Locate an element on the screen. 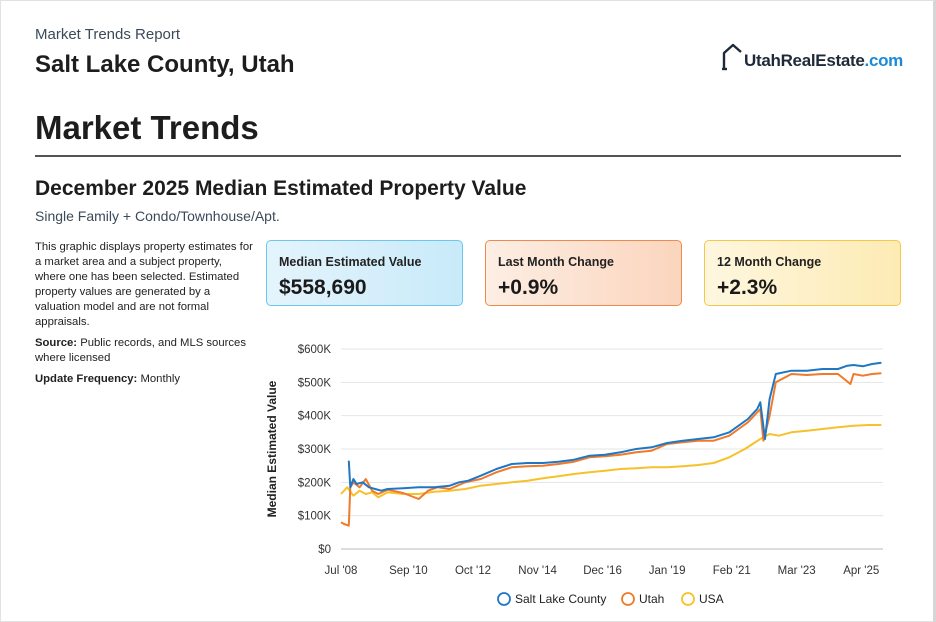 Image resolution: width=936 pixels, height=622 pixels. series-line-utah is located at coordinates (611, 449).